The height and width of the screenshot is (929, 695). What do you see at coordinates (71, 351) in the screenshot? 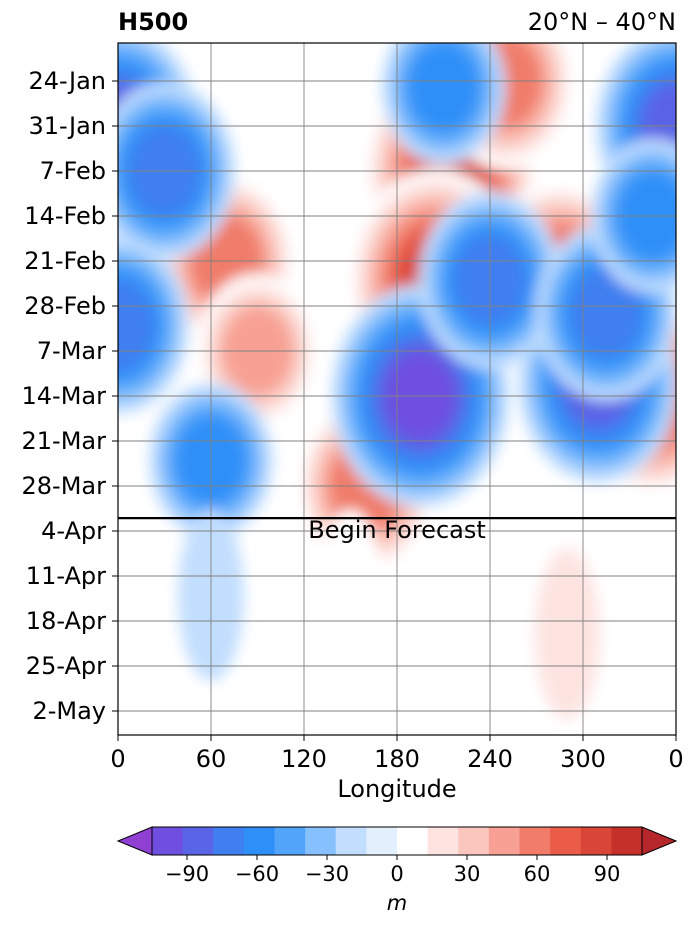
I see `y-tick-label: 7-Mar` at bounding box center [71, 351].